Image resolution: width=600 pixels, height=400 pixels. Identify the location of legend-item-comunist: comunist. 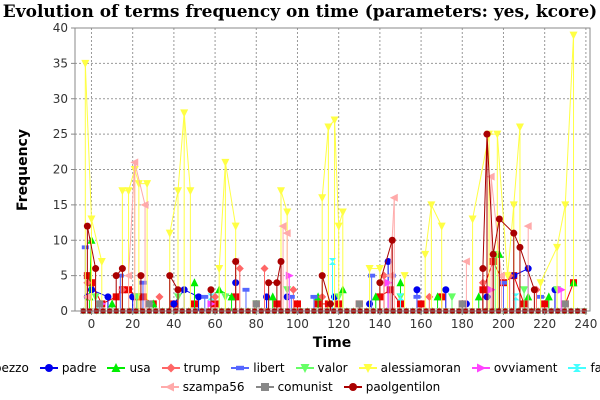
(294, 387).